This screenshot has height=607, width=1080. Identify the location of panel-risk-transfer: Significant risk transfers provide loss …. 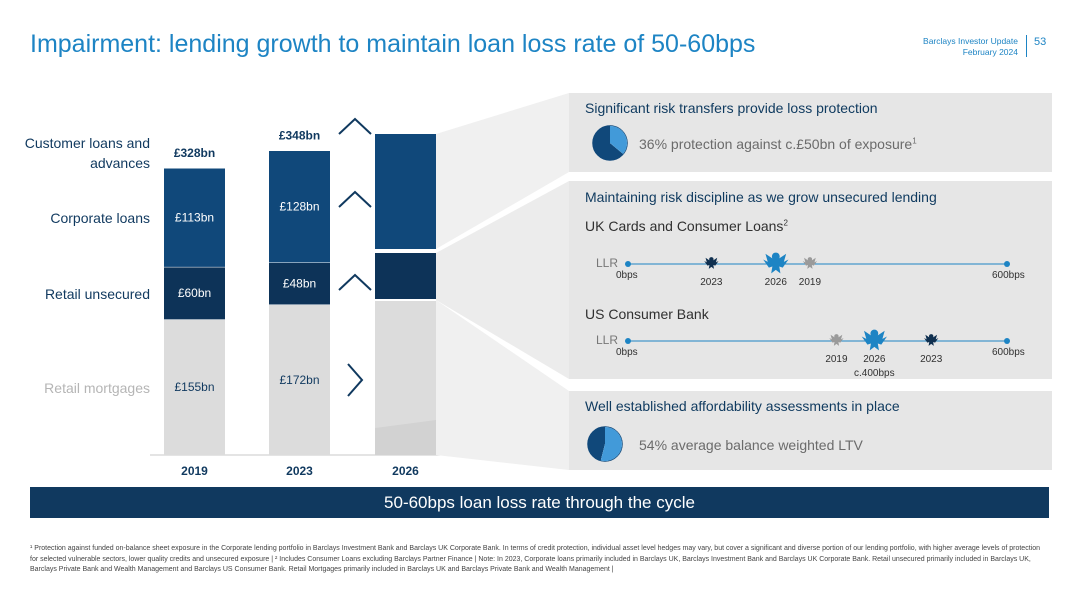
(810, 132).